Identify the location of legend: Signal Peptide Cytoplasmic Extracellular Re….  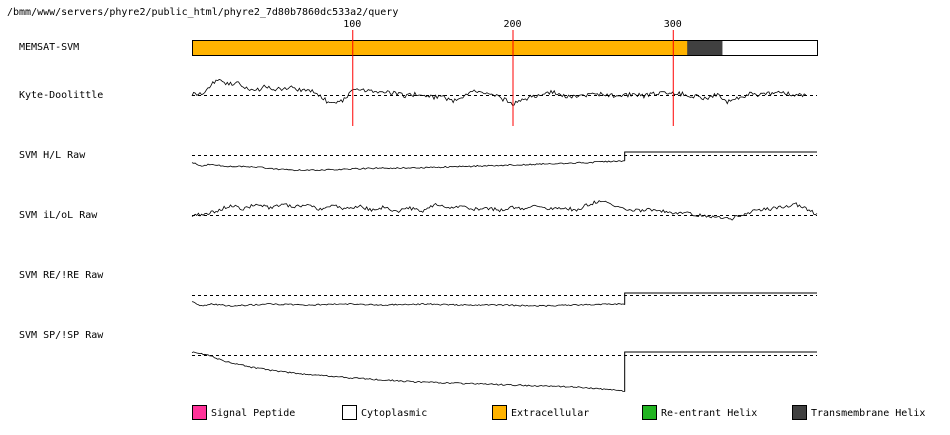
(558, 412).